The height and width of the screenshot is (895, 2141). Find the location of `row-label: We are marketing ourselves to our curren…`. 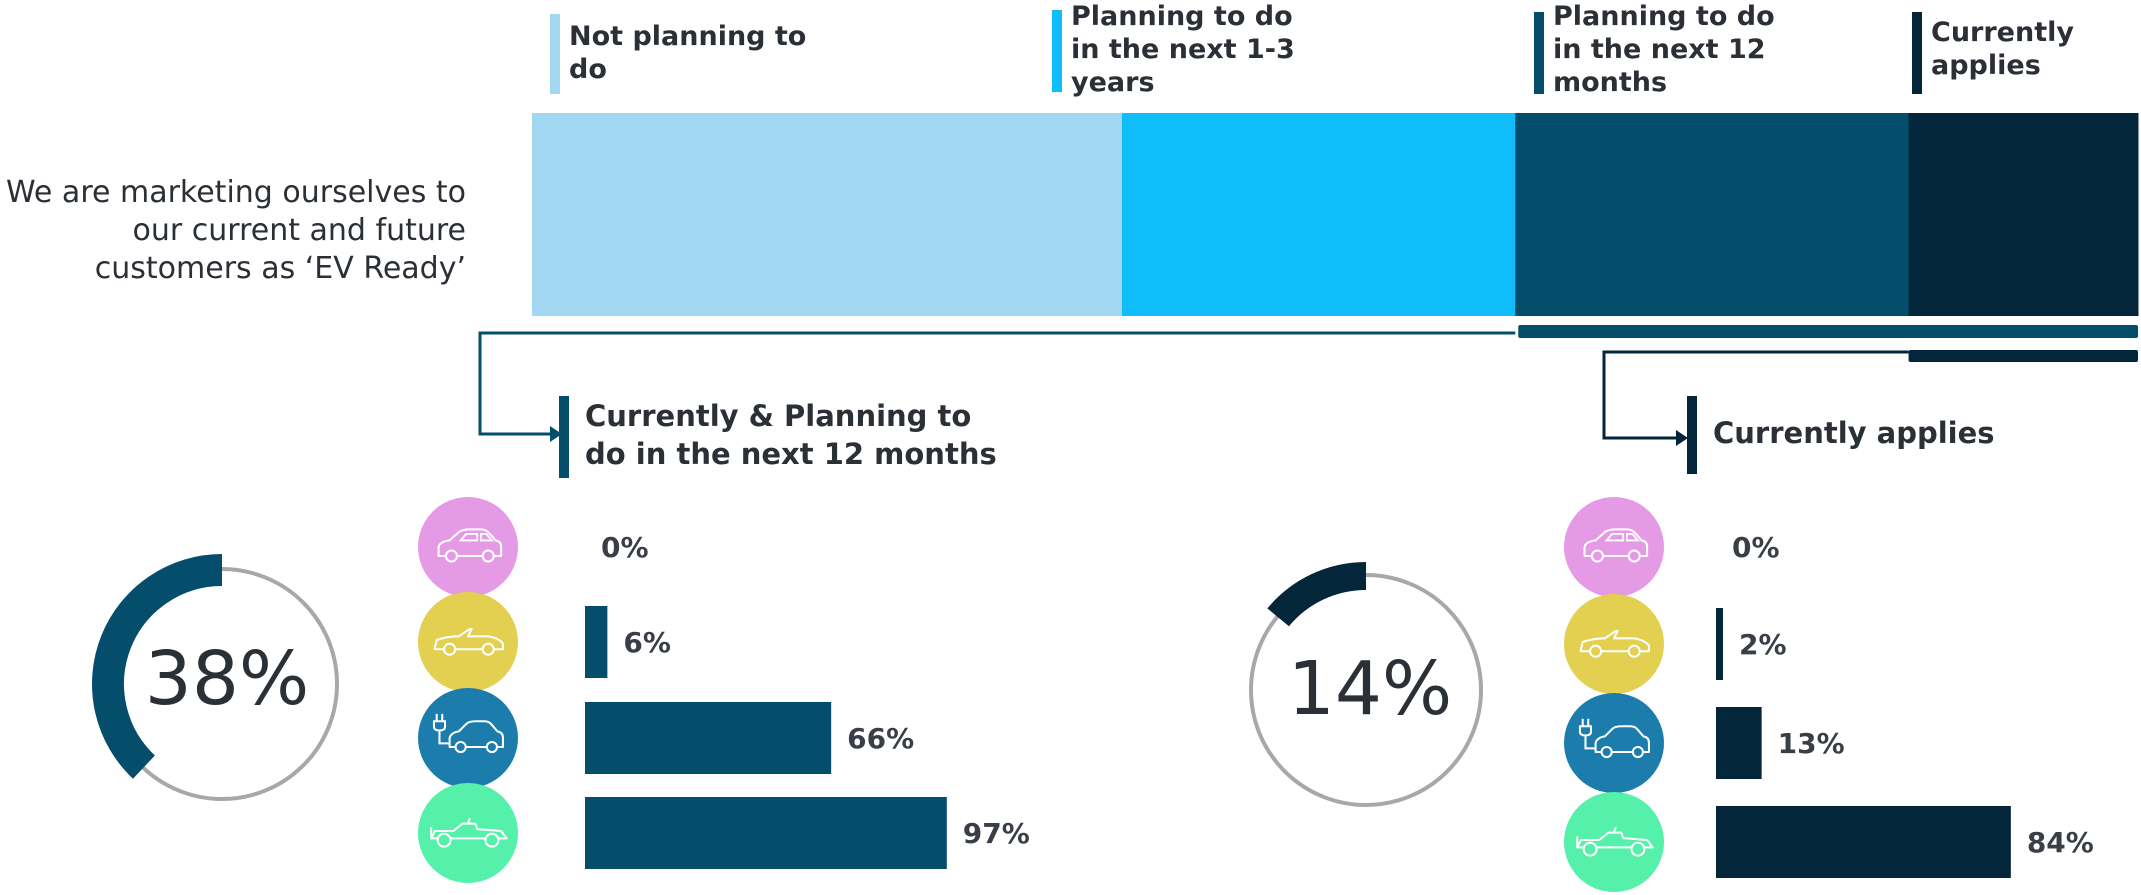

row-label: We are marketing ourselves to our curren… is located at coordinates (236, 230).